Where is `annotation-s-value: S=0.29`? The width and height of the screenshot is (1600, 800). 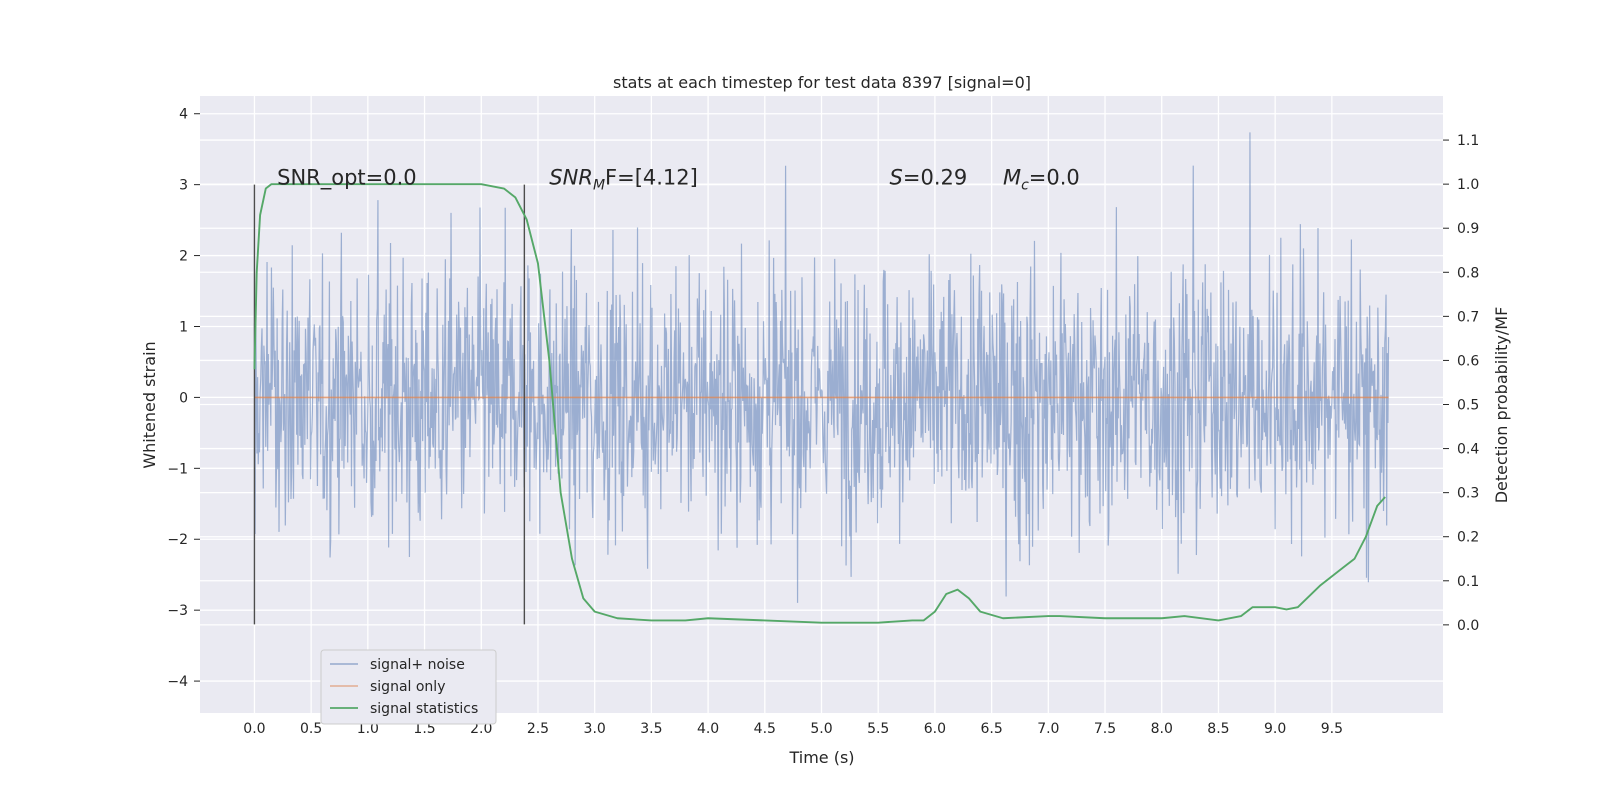
annotation-s-value: S=0.29 is located at coordinates (929, 178).